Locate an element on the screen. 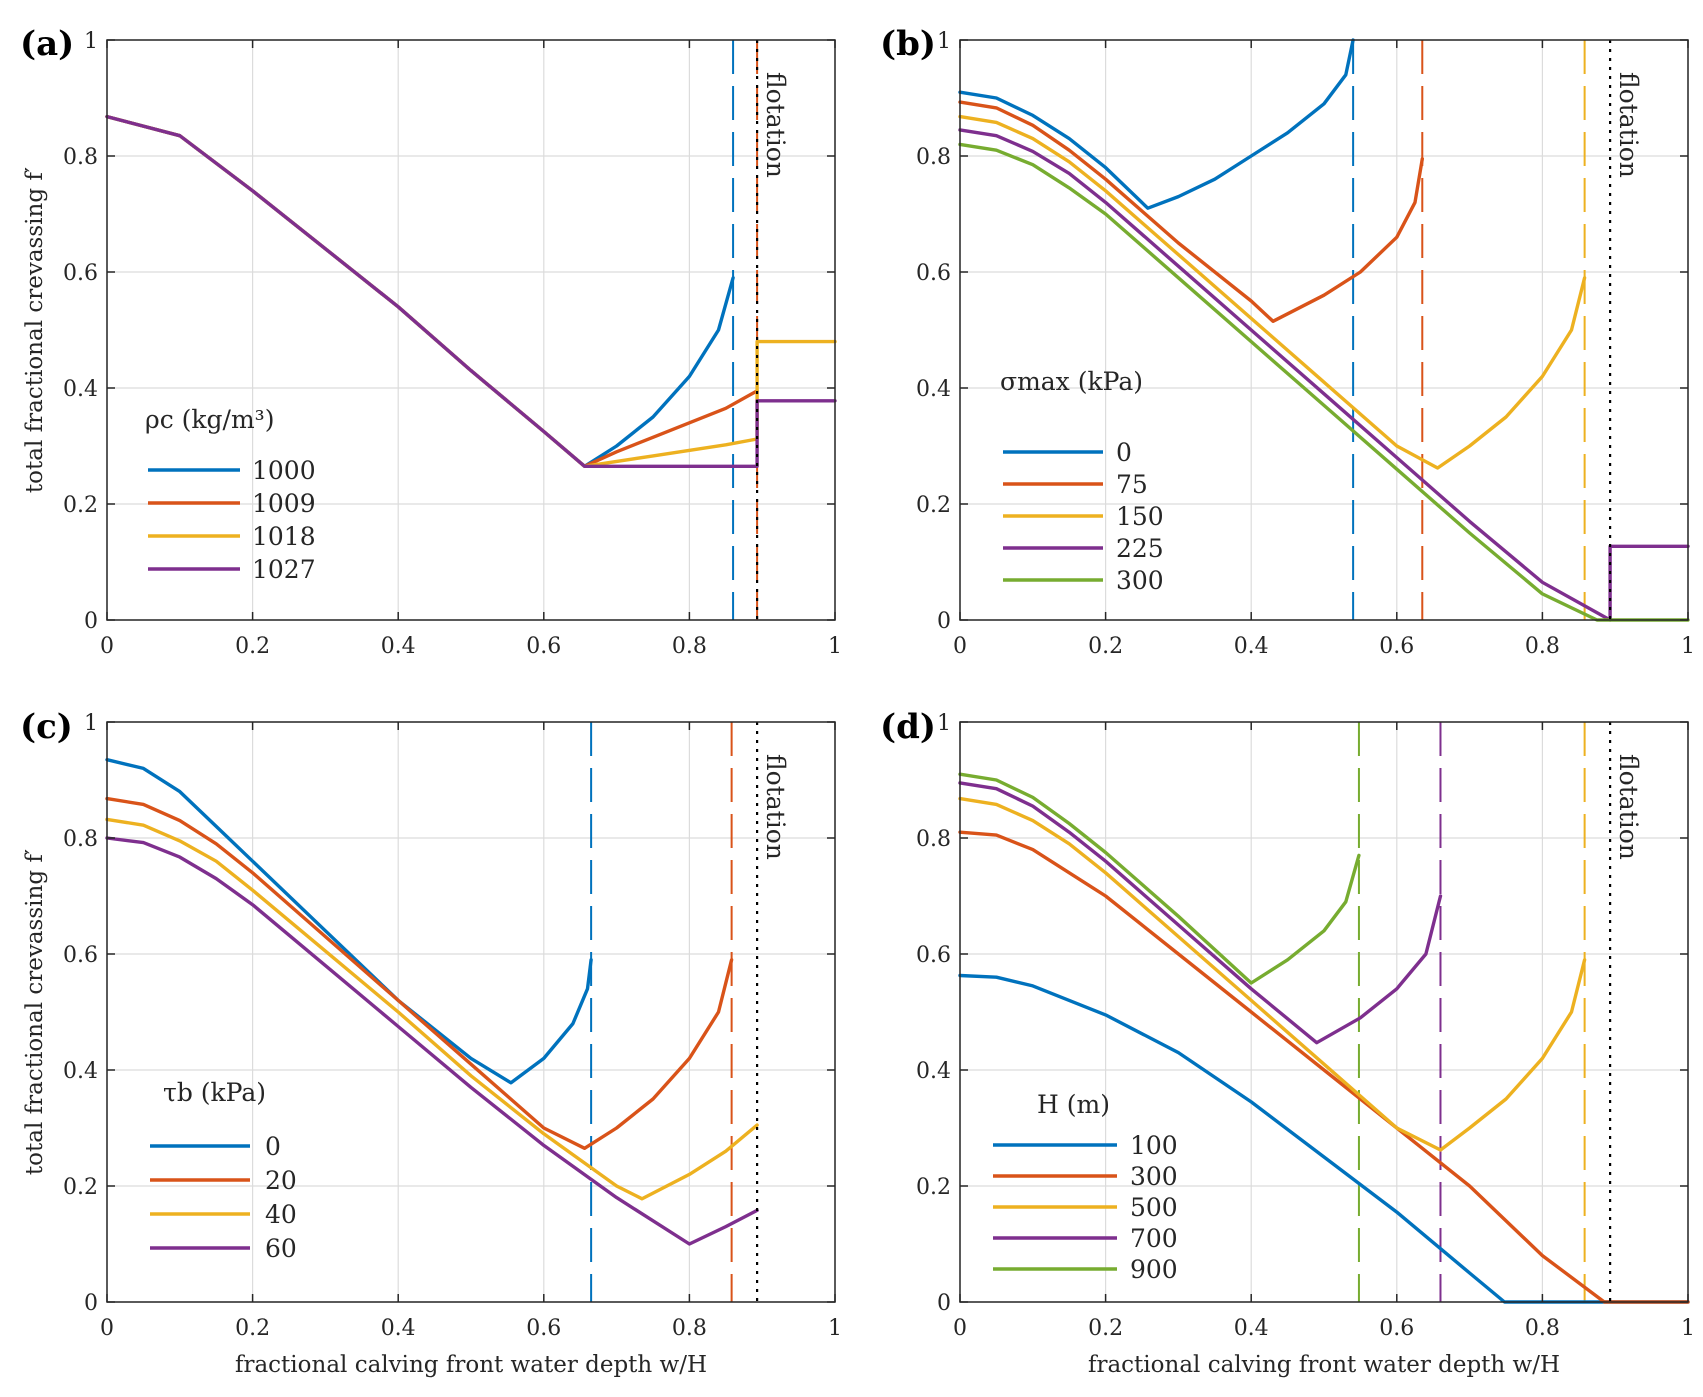  panel-label: (a) is located at coordinates (47, 44).